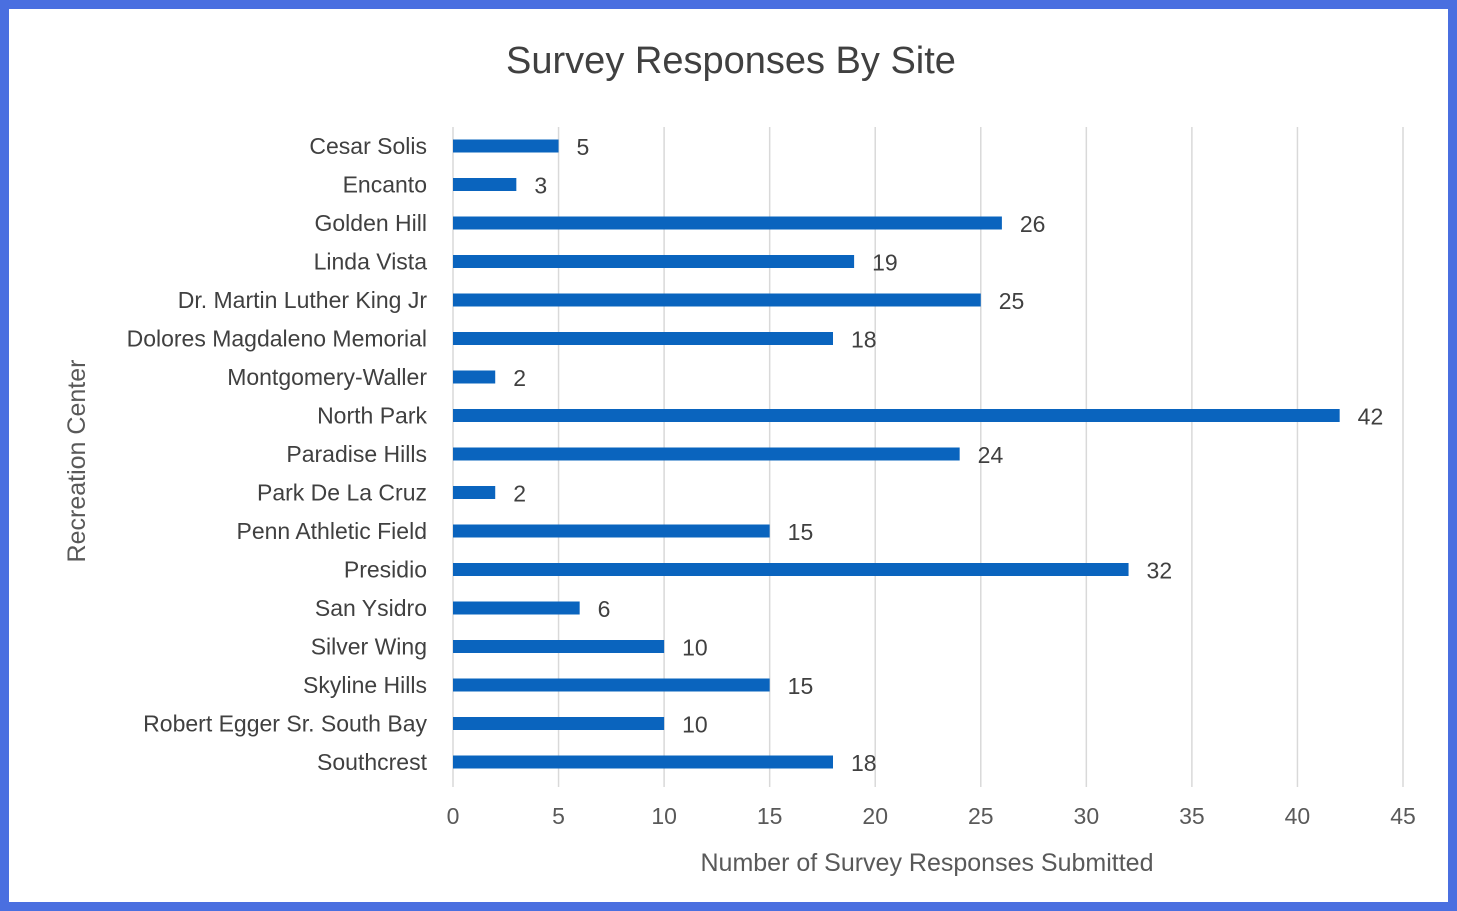 The width and height of the screenshot is (1457, 911). I want to click on category-label: Southcrest, so click(372, 762).